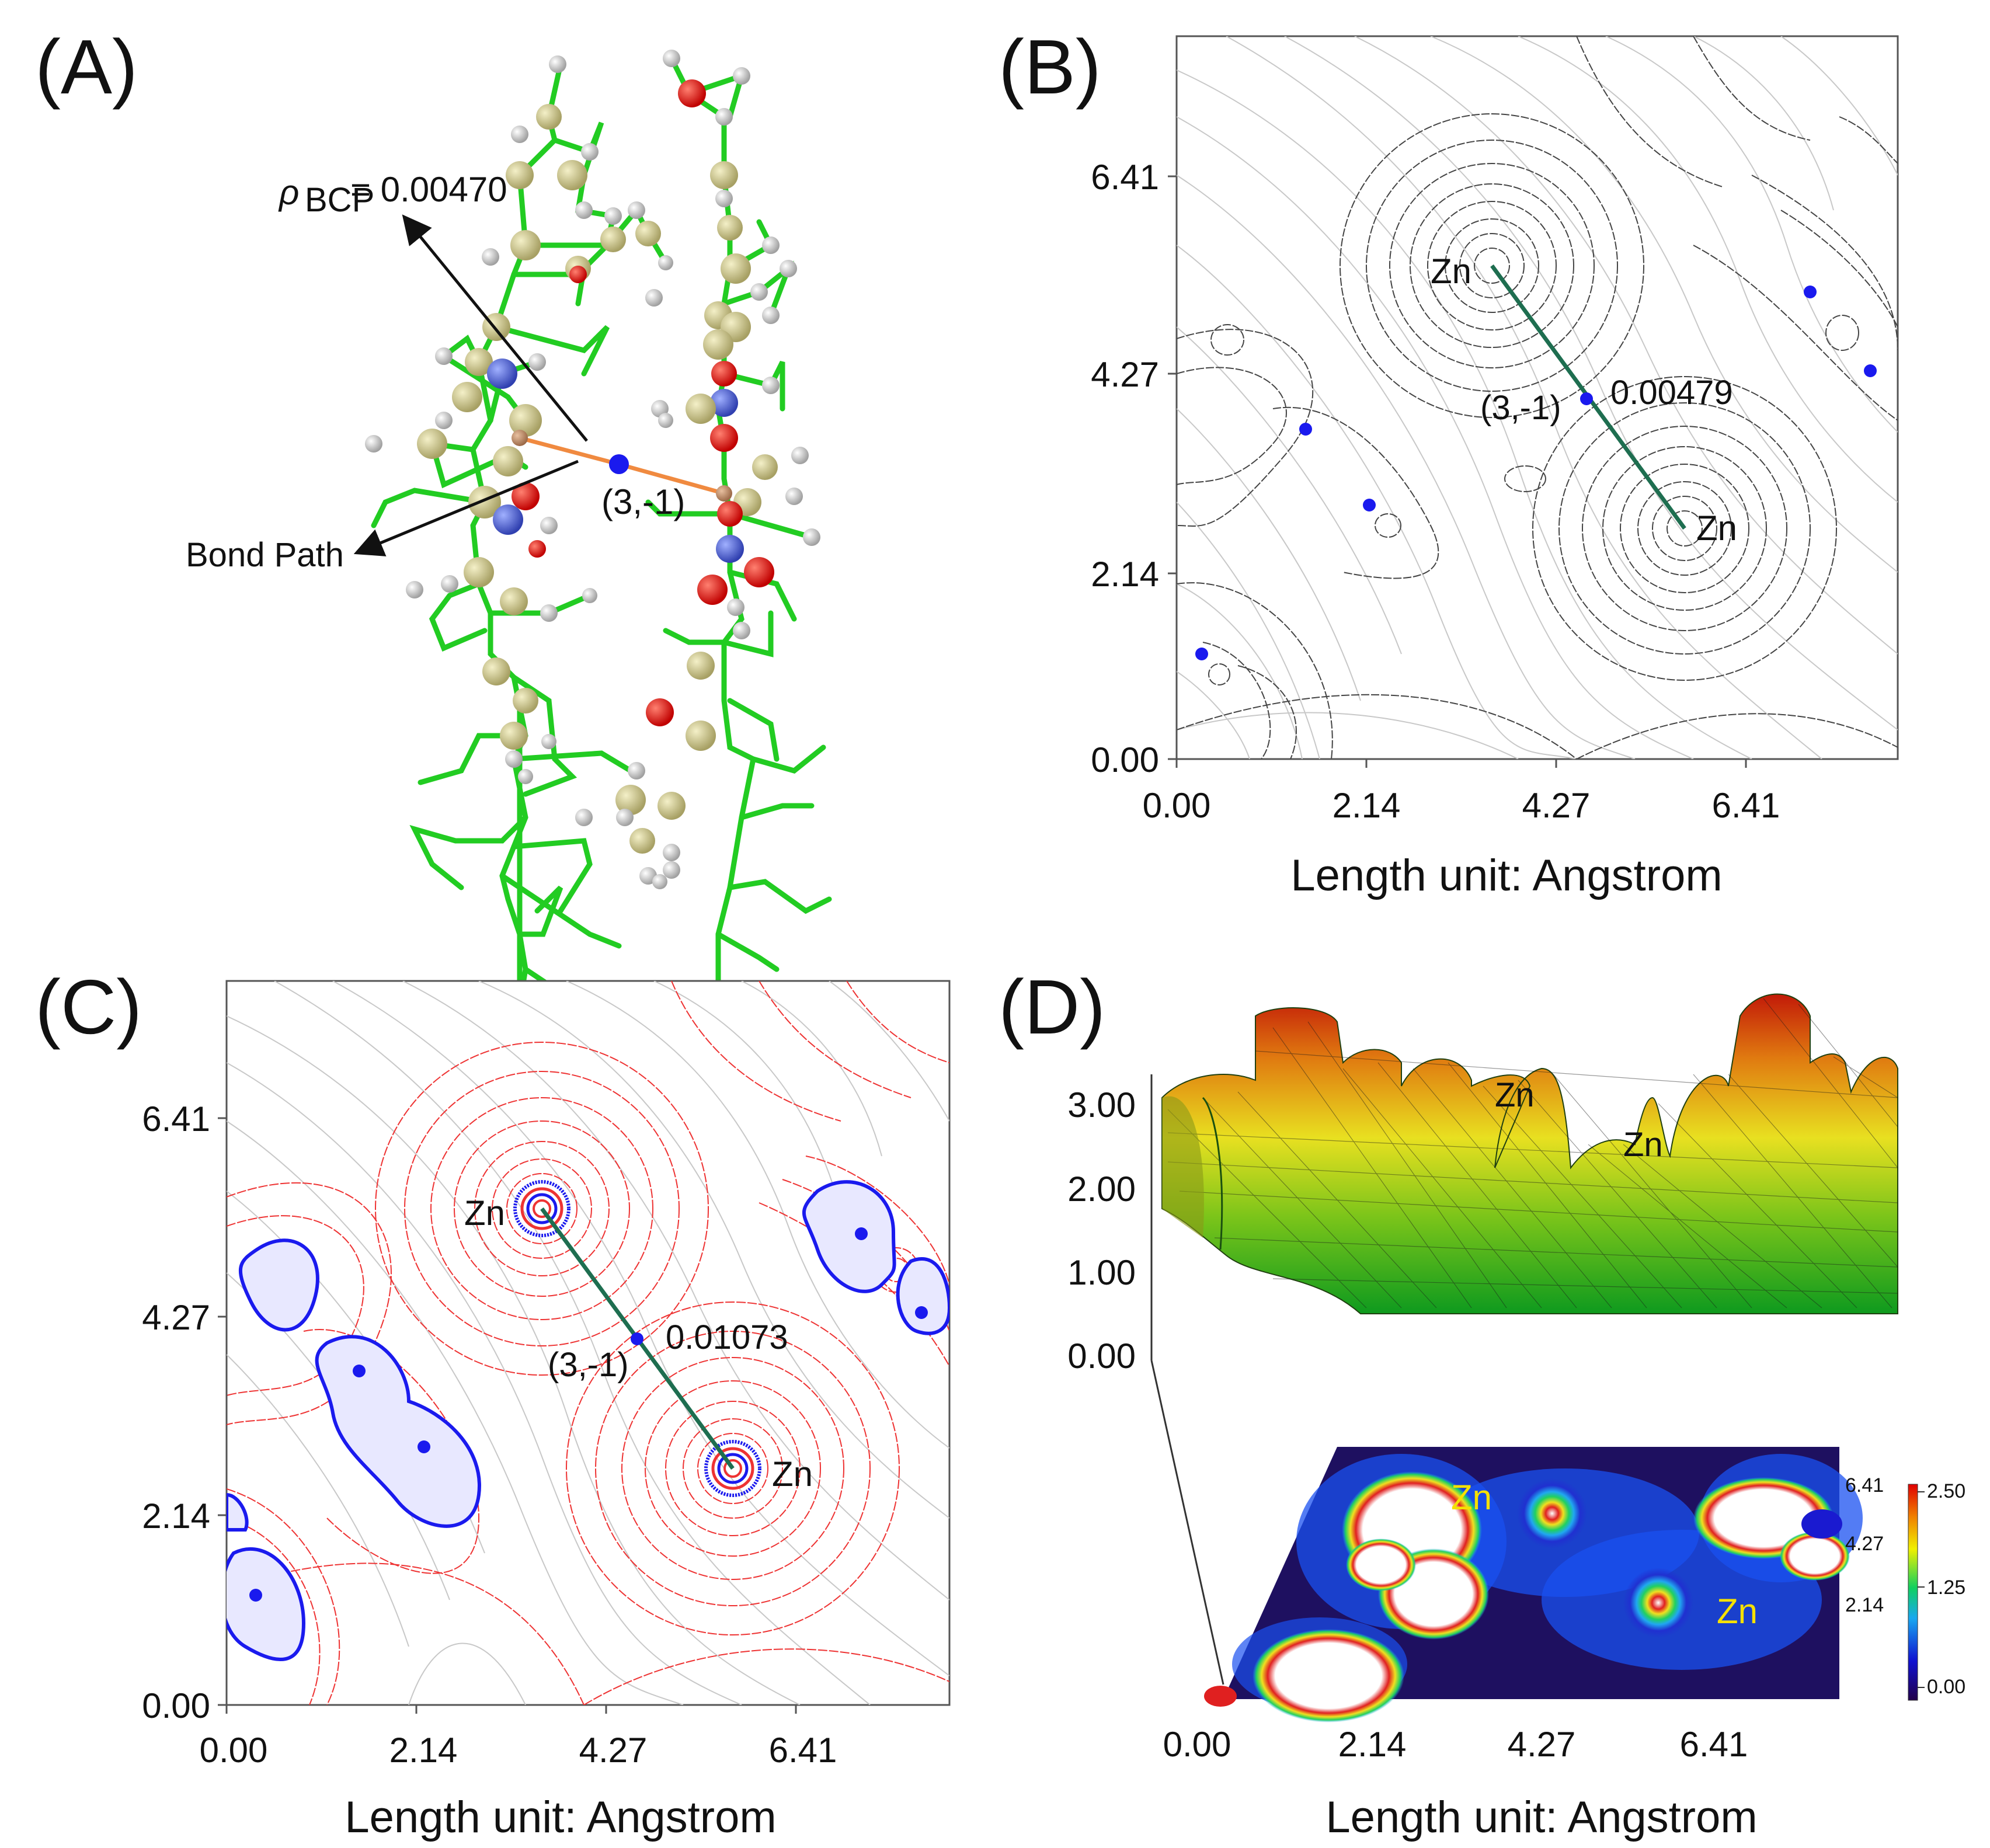 This screenshot has height=1848, width=1990. Describe the element at coordinates (1101, 1189) in the screenshot. I see `z-tick: 2.00` at that location.